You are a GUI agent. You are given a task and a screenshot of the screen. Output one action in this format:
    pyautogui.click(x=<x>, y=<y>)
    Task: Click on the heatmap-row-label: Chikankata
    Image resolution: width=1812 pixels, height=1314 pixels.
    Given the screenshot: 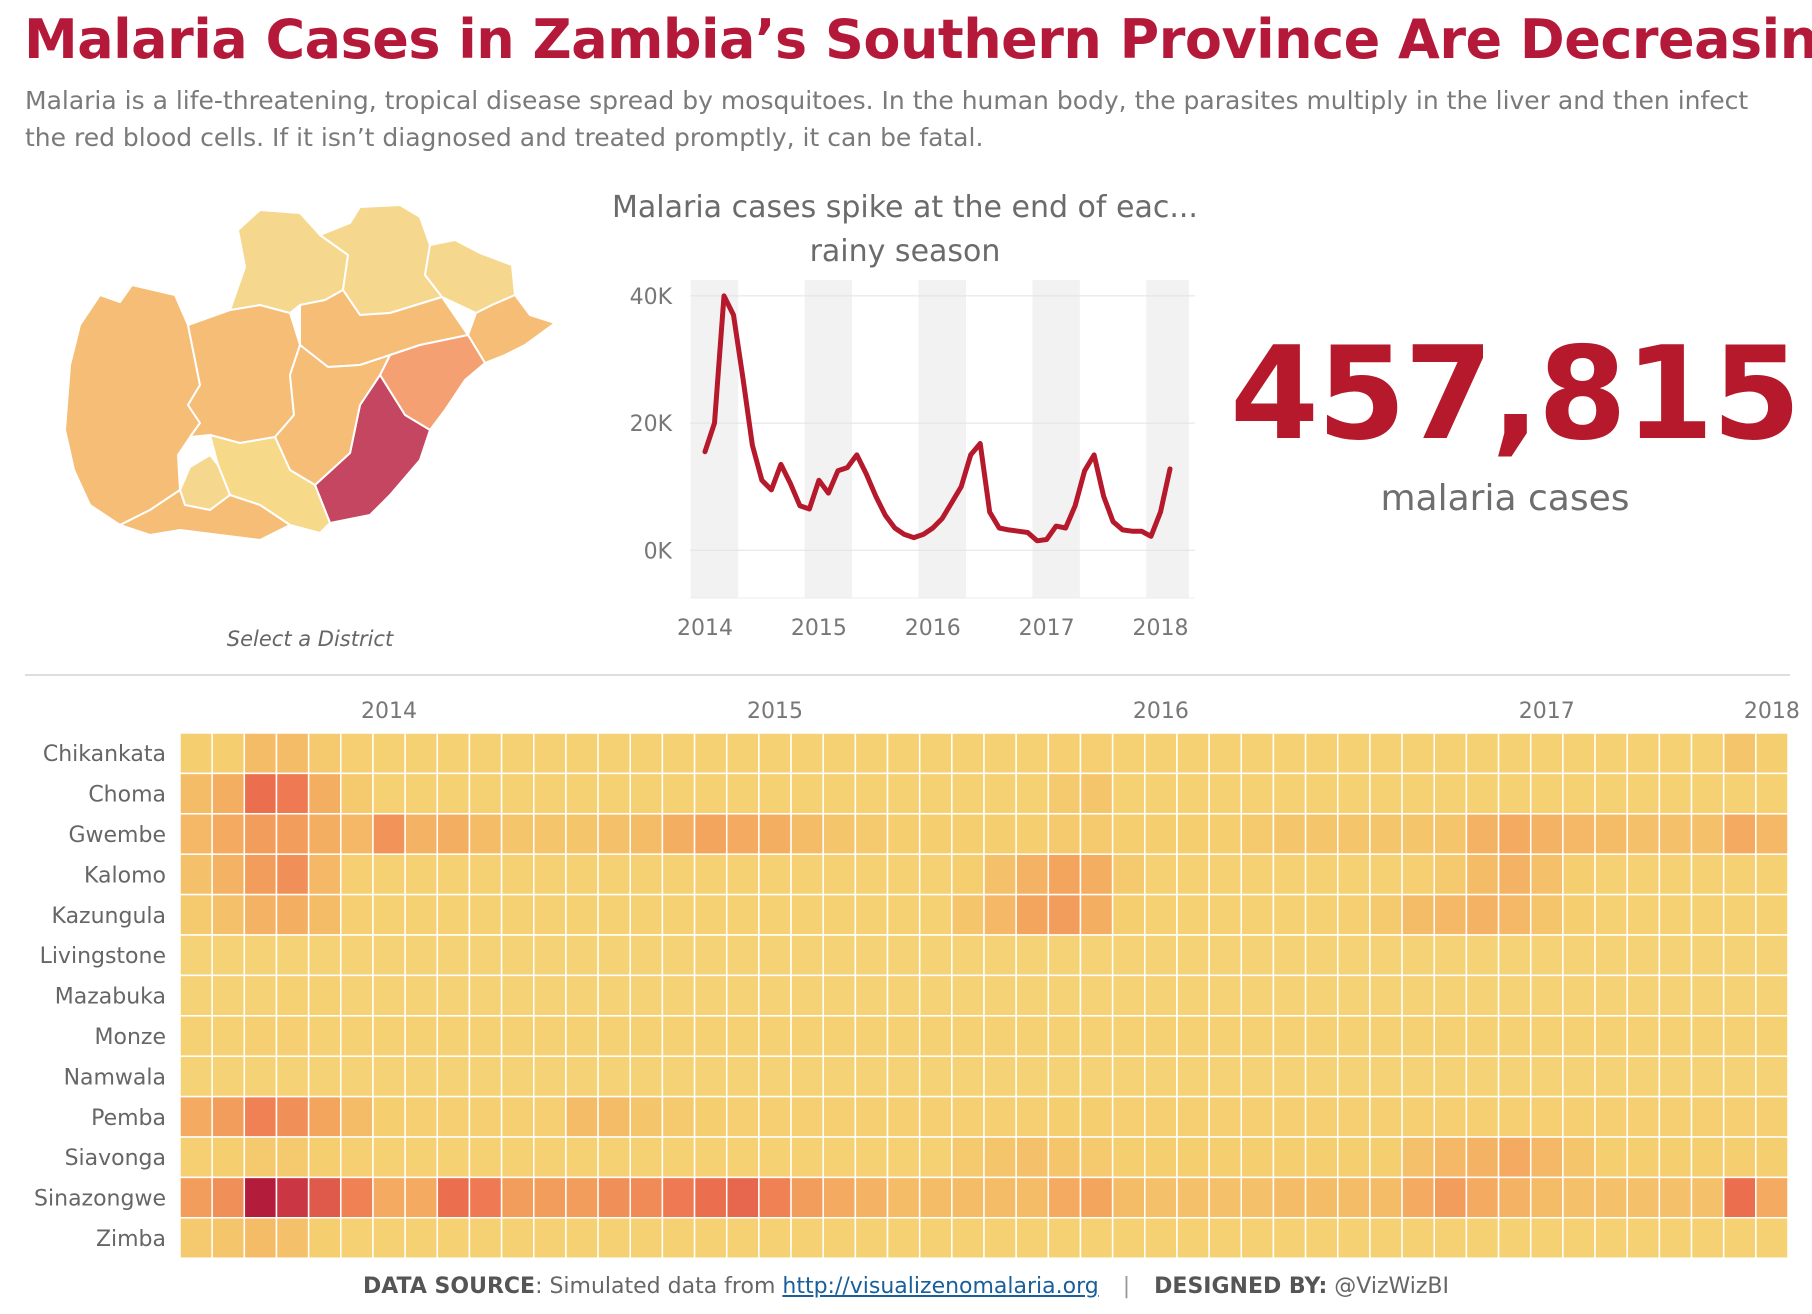 What is the action you would take?
    pyautogui.click(x=104, y=754)
    